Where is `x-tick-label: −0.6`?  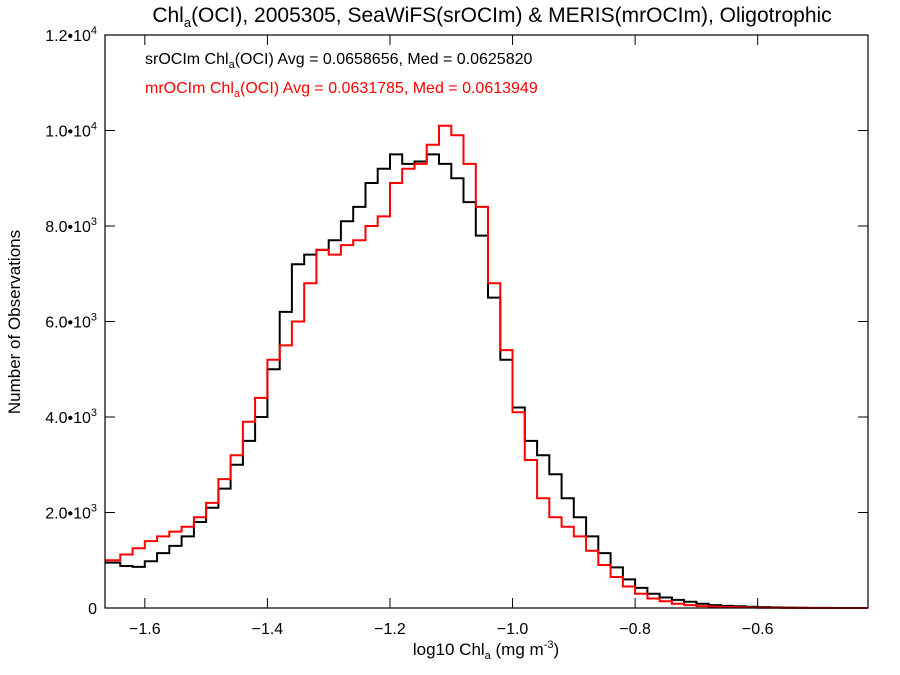
x-tick-label: −0.6 is located at coordinates (758, 629).